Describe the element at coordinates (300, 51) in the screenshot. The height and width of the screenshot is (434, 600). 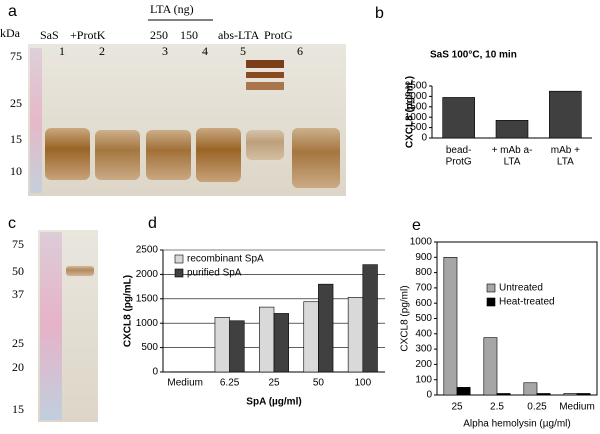
I see `lane-number: 6` at that location.